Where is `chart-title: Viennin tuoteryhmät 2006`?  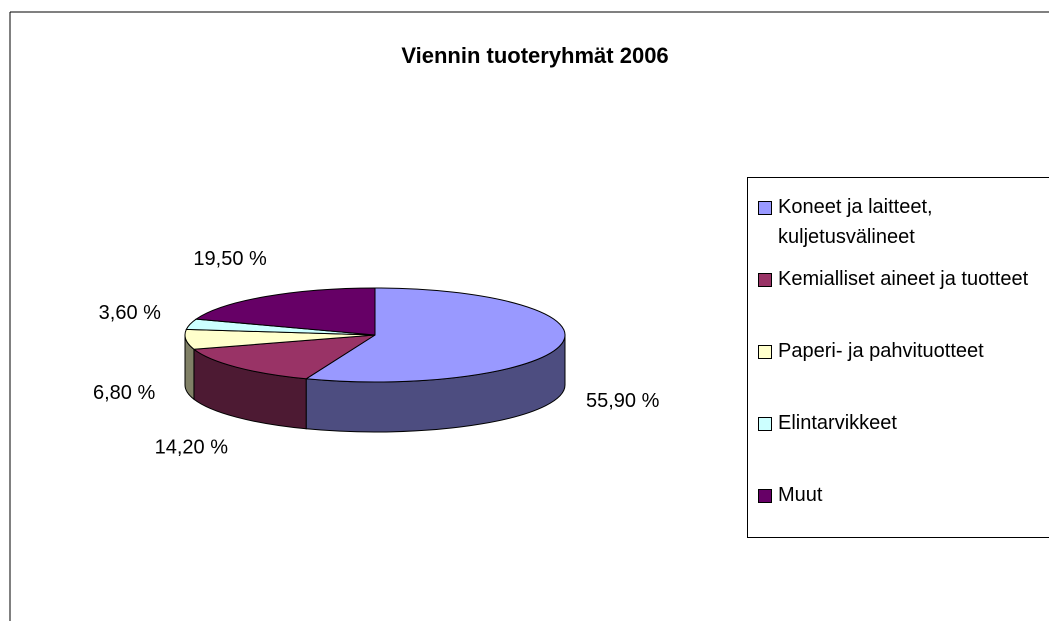 chart-title: Viennin tuoteryhmät 2006 is located at coordinates (534, 55).